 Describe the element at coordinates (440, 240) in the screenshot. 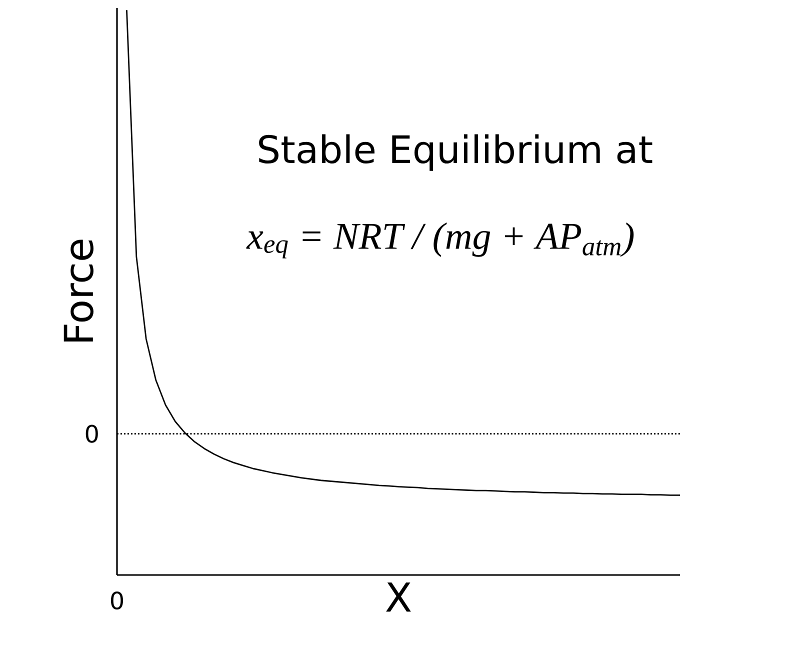

I see `annotation: x$_{eq}$ = NRT / (mg + AP$_{atm}$)` at that location.